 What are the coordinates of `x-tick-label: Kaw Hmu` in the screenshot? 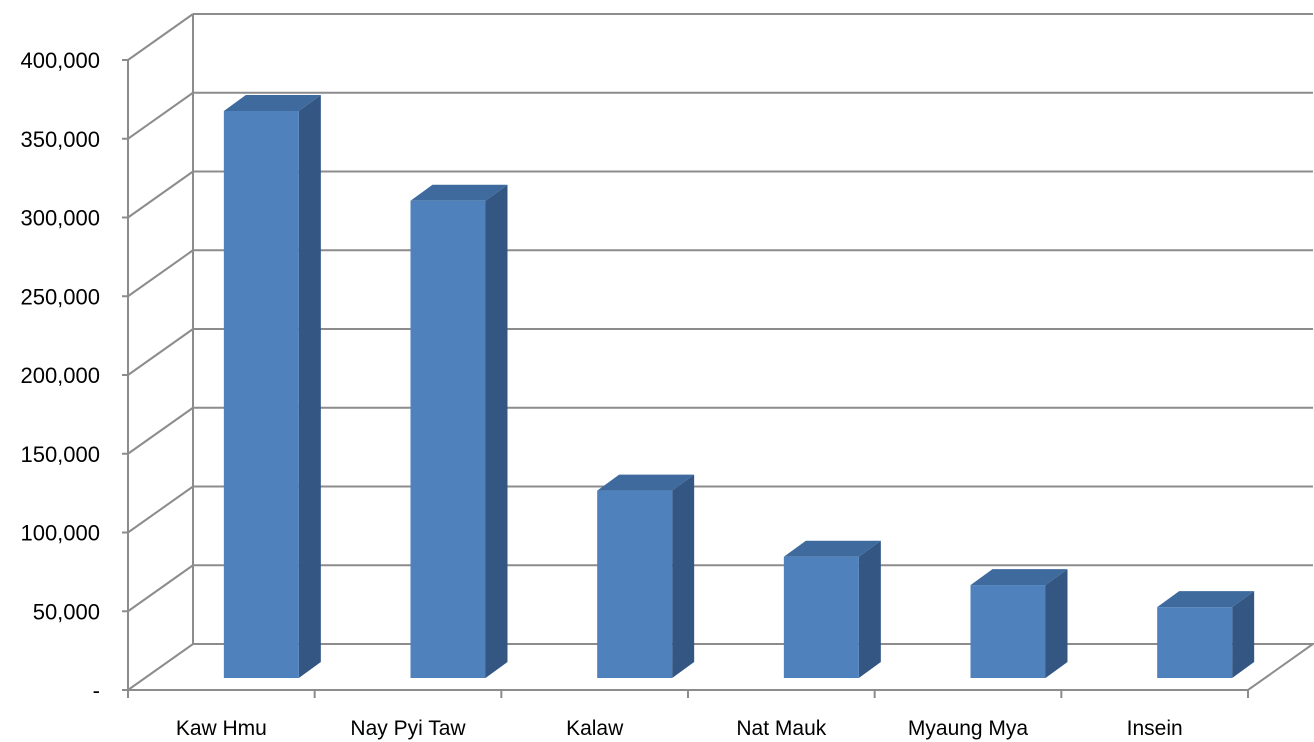 It's located at (221, 728).